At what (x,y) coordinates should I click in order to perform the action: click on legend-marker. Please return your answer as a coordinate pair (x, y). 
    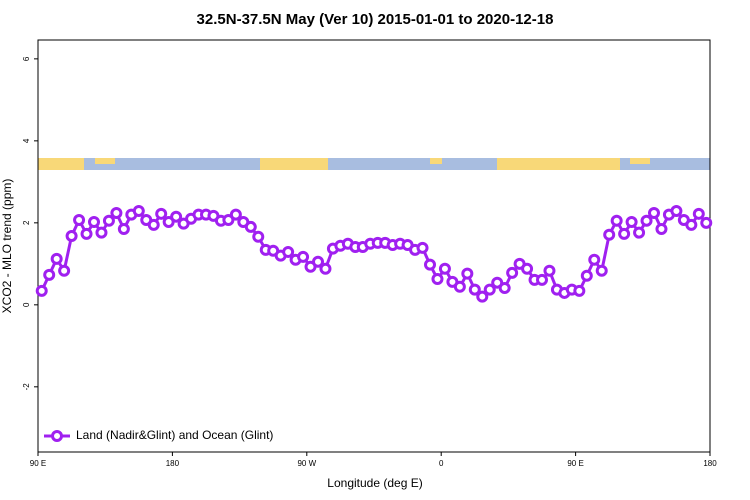
    Looking at the image, I should click on (57, 436).